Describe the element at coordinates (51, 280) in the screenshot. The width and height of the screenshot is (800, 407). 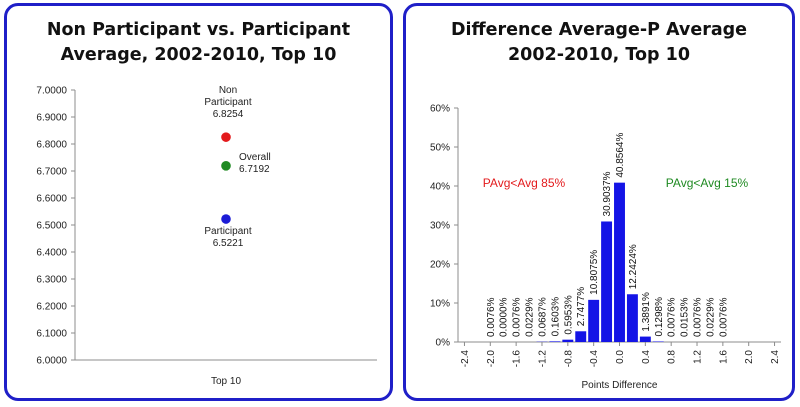
I see `y-tick-label: 6.3000` at that location.